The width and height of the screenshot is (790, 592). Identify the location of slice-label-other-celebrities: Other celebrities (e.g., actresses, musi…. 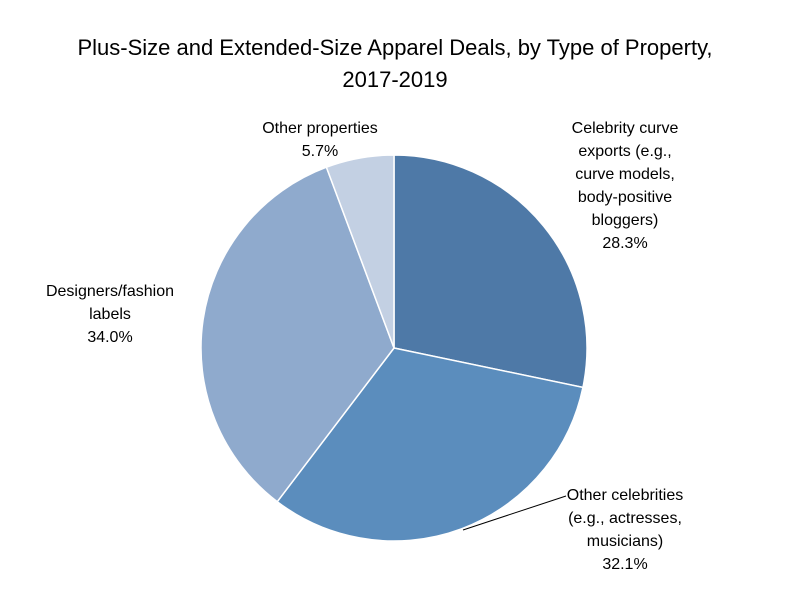
(625, 530).